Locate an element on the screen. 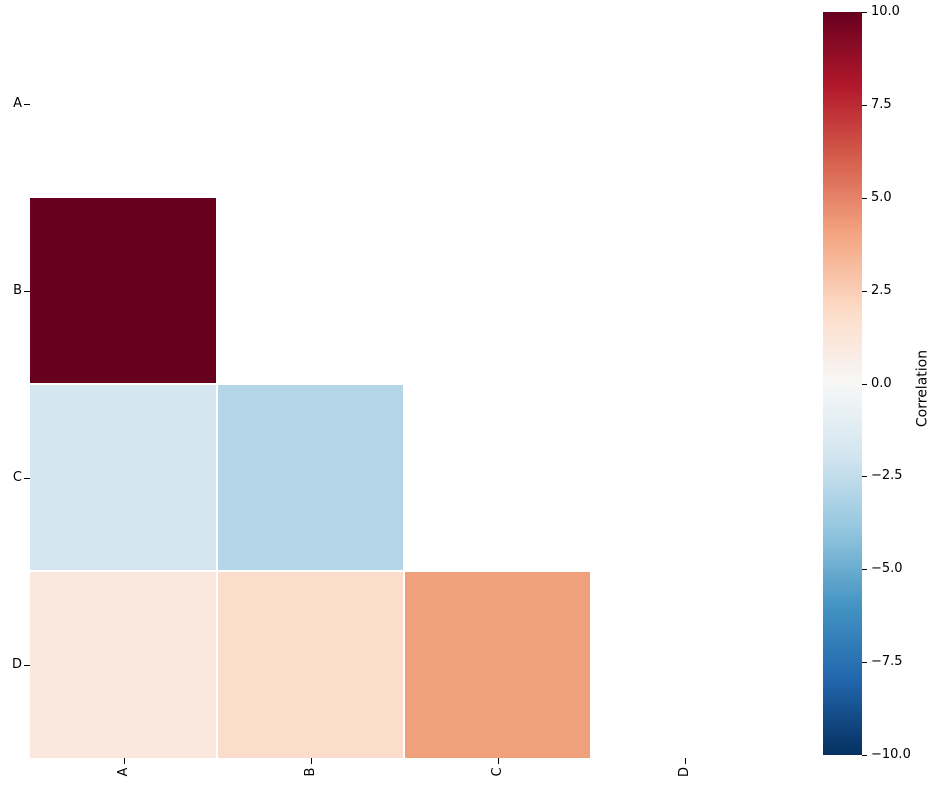 The width and height of the screenshot is (944, 789). heatmap-cell-C-A is located at coordinates (123, 477).